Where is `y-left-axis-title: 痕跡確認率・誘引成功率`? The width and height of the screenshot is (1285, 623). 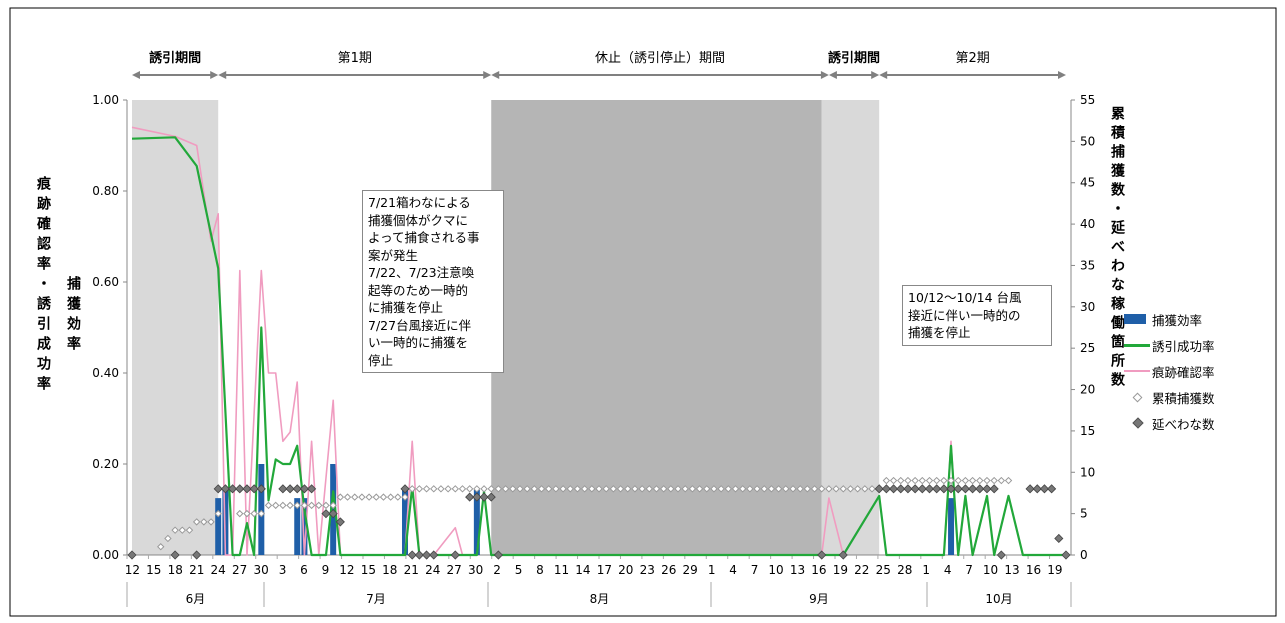
y-left-axis-title: 痕跡確認率・誘引成功率 is located at coordinates (43, 286).